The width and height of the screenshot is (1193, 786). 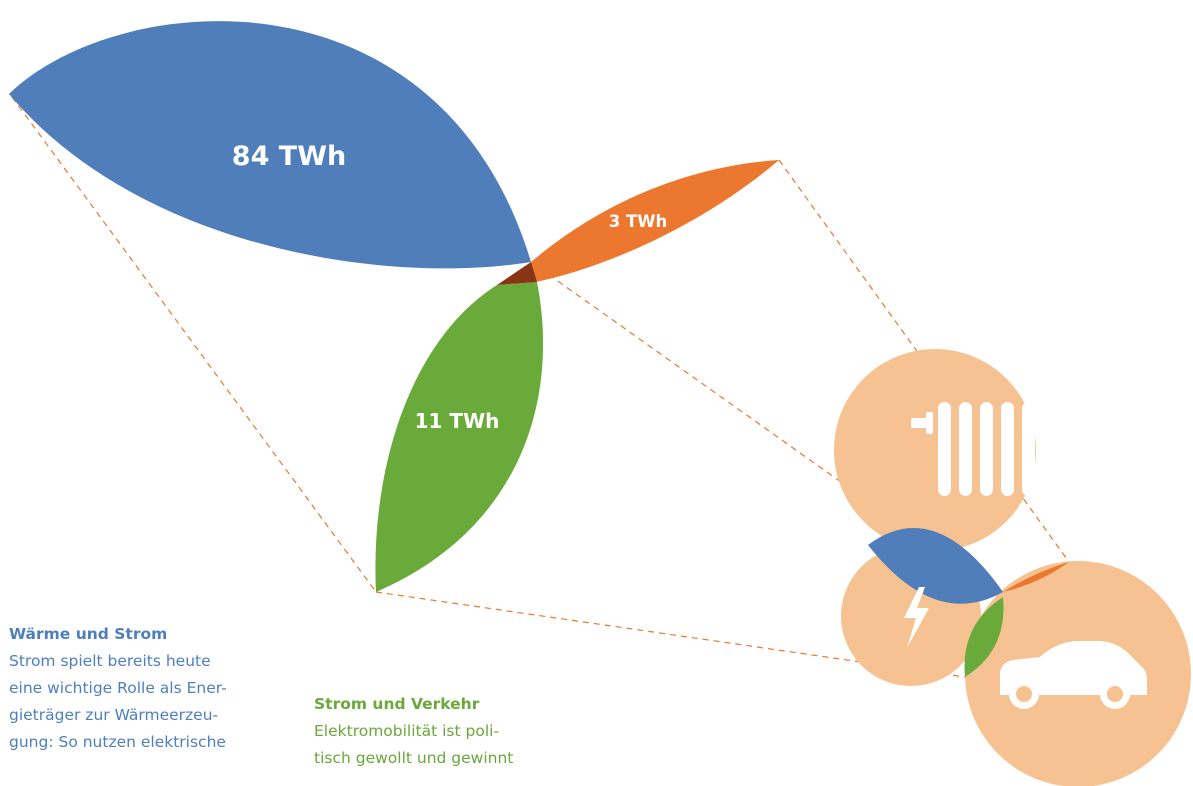 What do you see at coordinates (935, 565) in the screenshot?
I see `overlap-heat-electricity` at bounding box center [935, 565].